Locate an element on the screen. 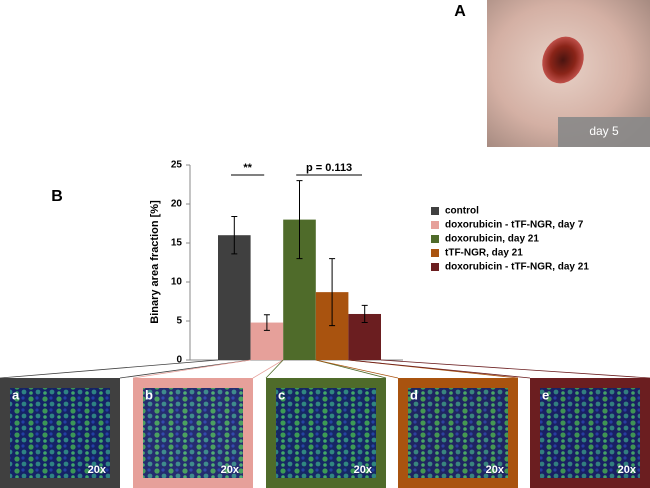  legend-label: doxorubicin - tTF-NGR, day 7 is located at coordinates (514, 225).